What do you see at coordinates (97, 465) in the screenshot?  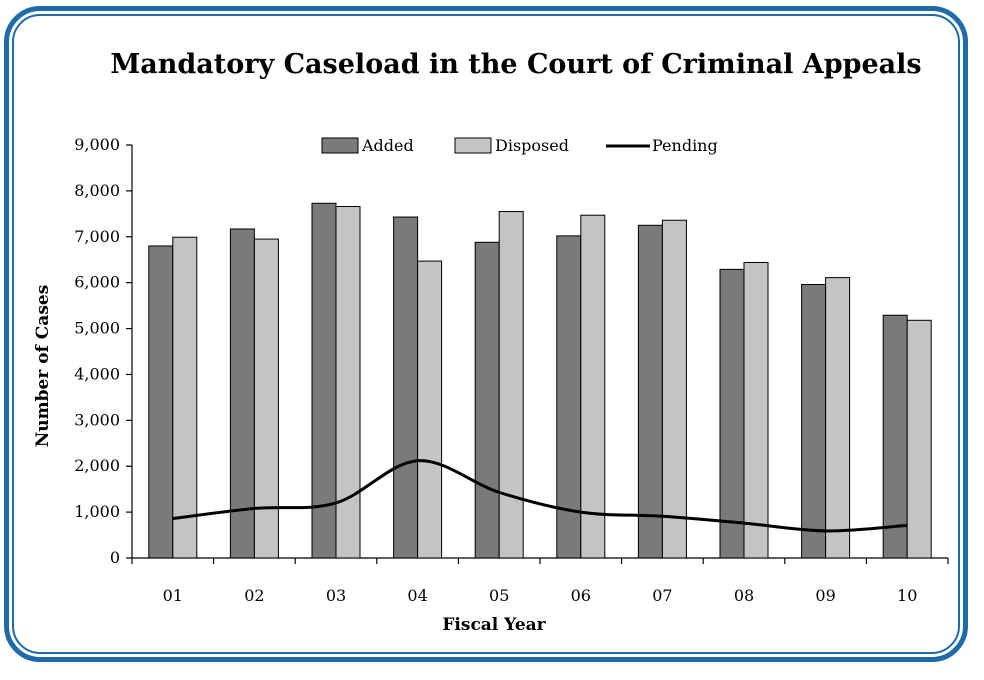 I see `y-tick-label: 2,000` at bounding box center [97, 465].